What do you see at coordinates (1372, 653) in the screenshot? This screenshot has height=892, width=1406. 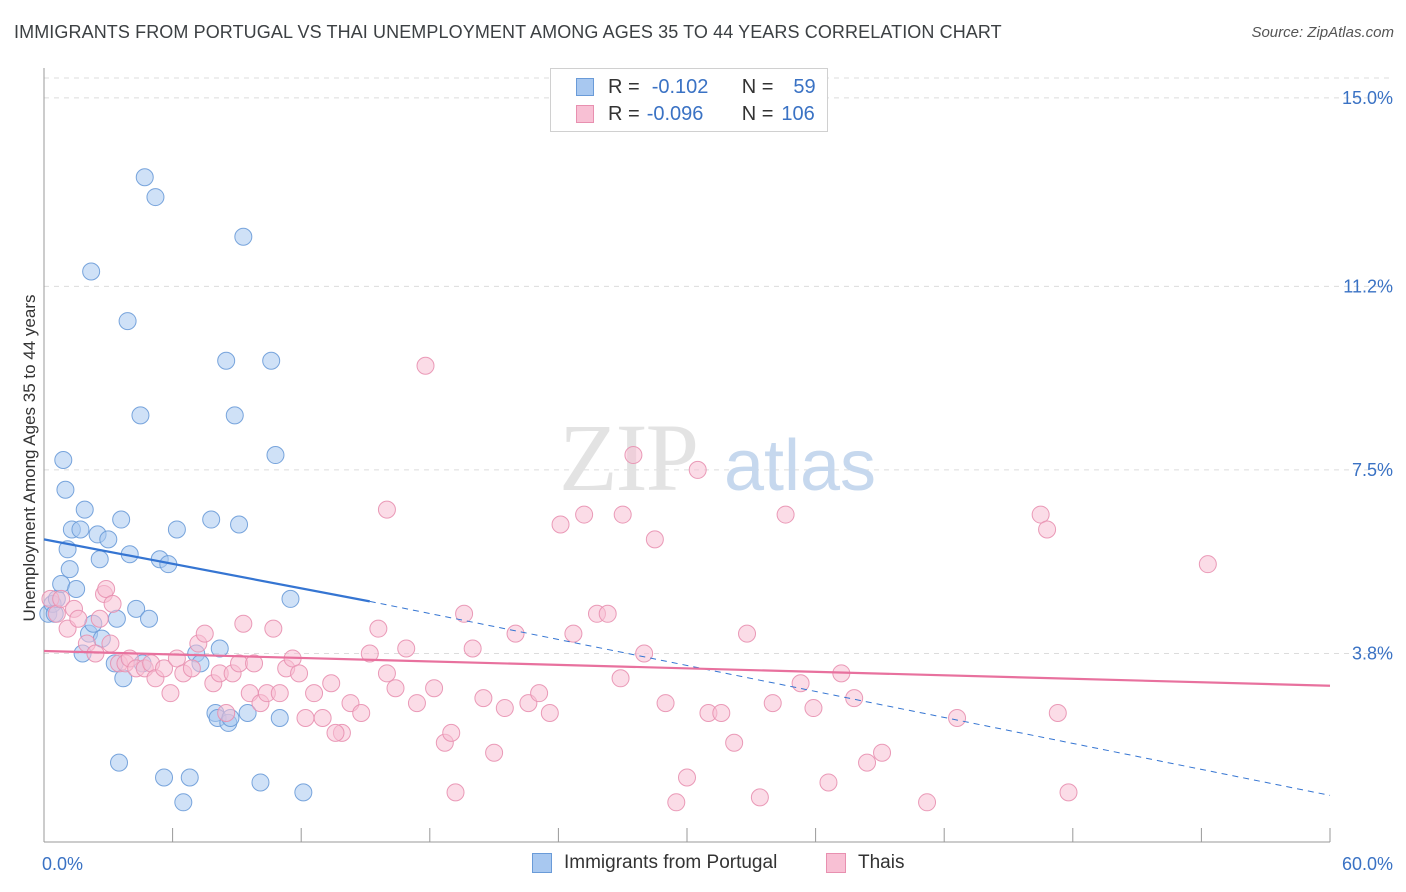 I see `y-tick-label: 3.8%` at bounding box center [1372, 653].